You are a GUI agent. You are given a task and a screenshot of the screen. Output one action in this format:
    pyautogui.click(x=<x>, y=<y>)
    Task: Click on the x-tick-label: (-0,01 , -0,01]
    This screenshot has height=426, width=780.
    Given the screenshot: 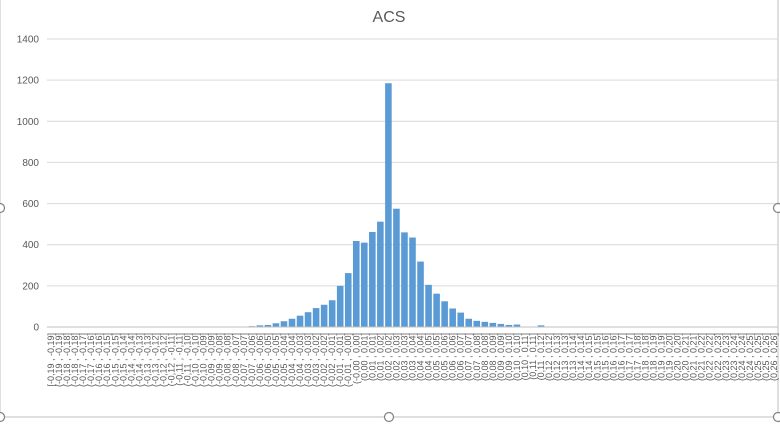 What is the action you would take?
    pyautogui.click(x=340, y=360)
    